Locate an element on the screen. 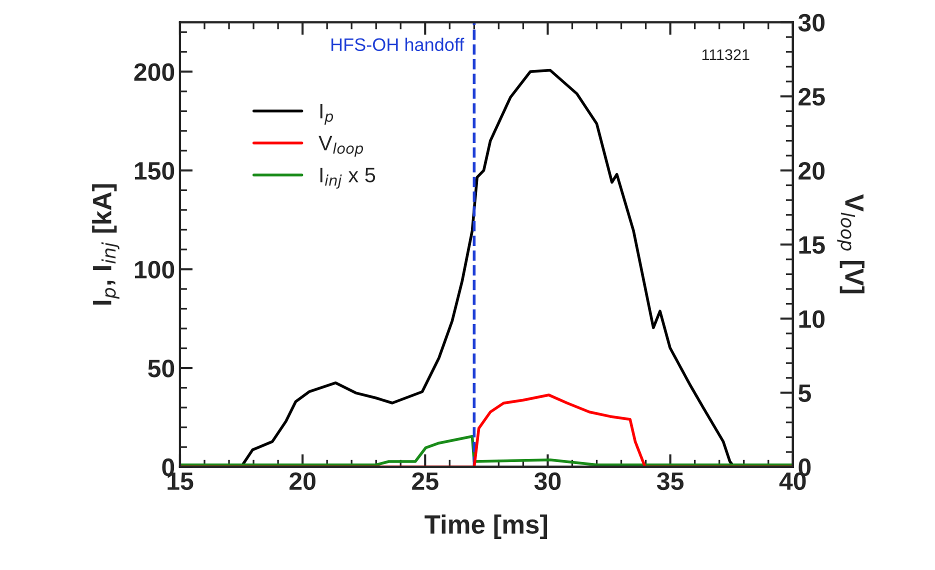 This screenshot has height=570, width=935. y-axis-title: I$_{p}$, I$_{inj}$ [kA] is located at coordinates (106, 244).